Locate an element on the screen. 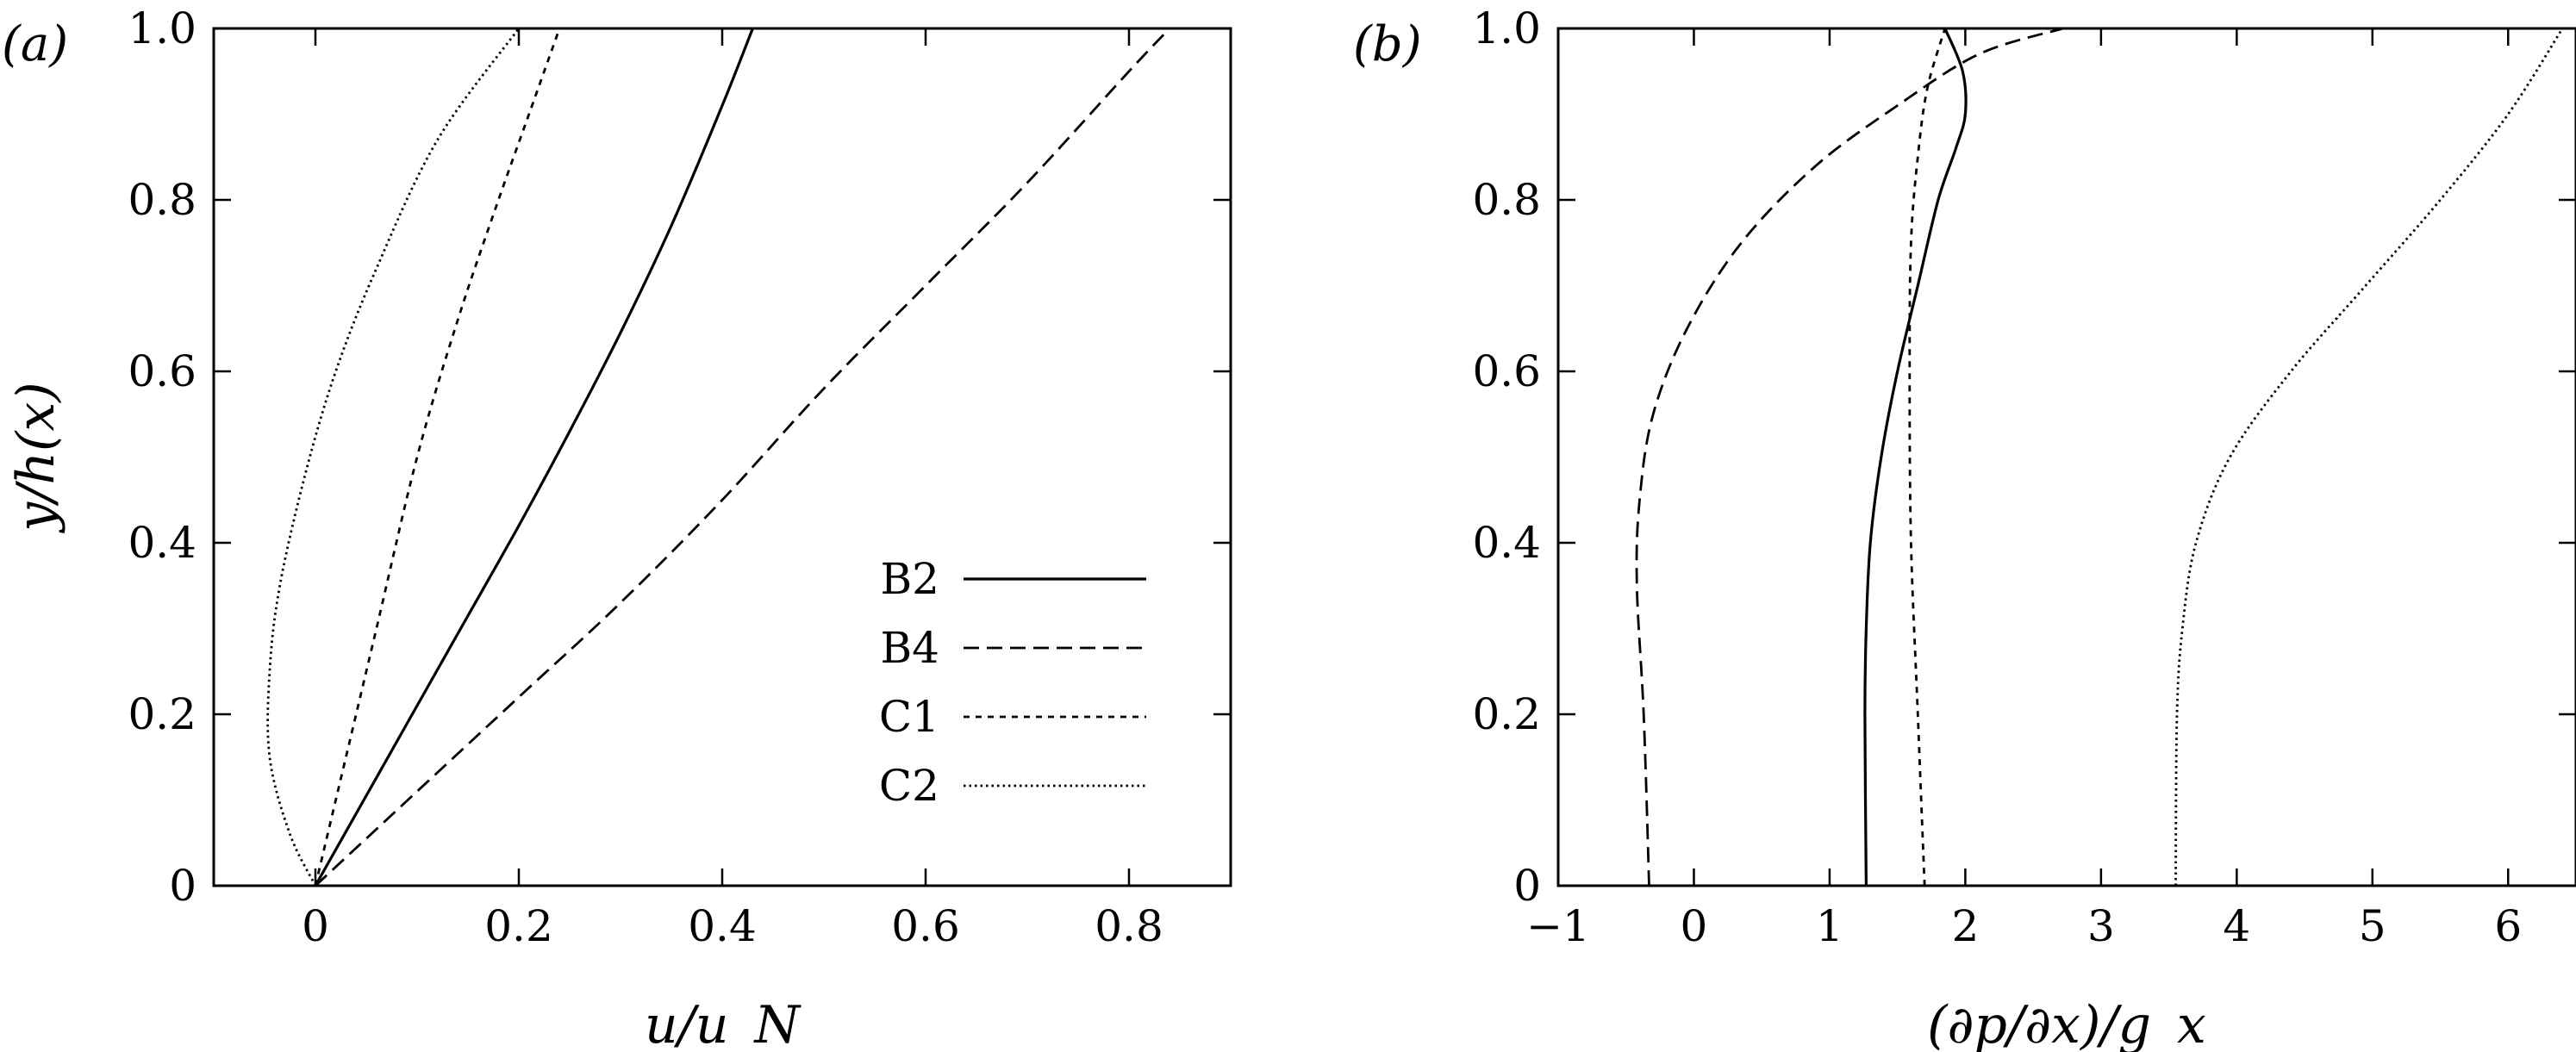  x-tick-label-a-2: 0.4 is located at coordinates (722, 926).